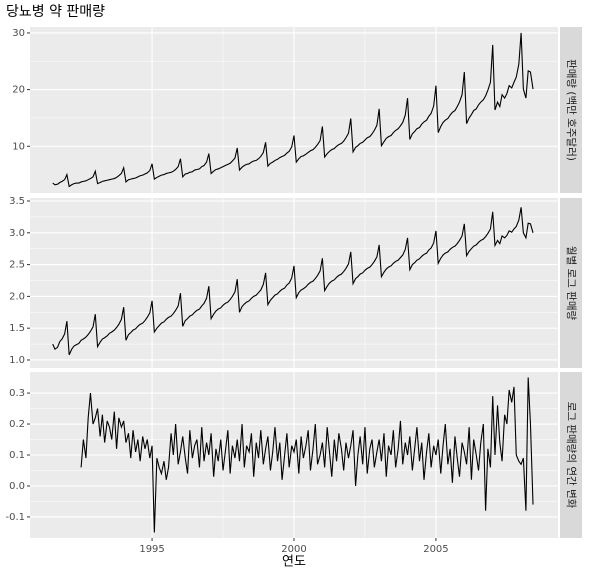 Image resolution: width=593 pixels, height=571 pixels. I want to click on x-axis-label: 연도, so click(294, 562).